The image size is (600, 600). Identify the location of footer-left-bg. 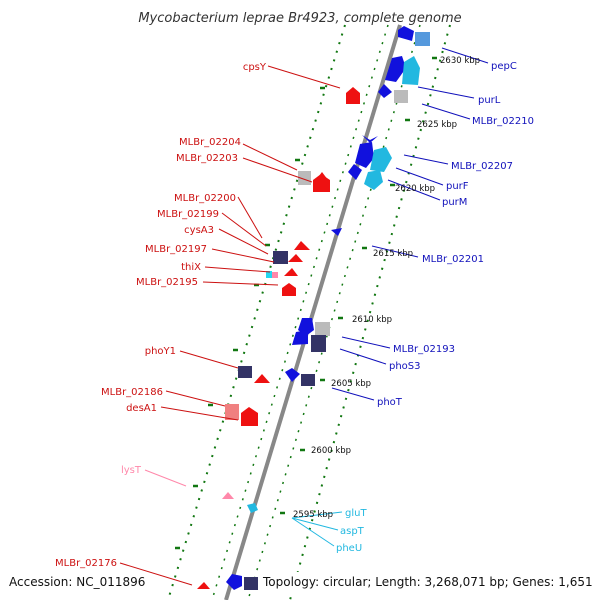
(76, 582).